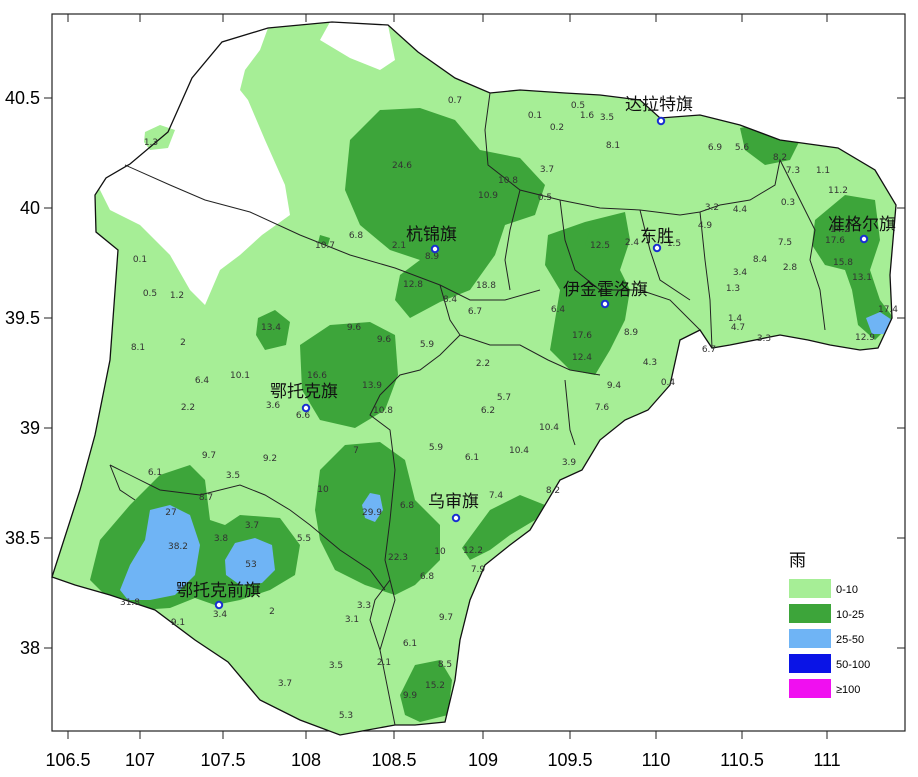 The image size is (918, 777). Describe the element at coordinates (431, 235) in the screenshot. I see `city-name-hangjin: 杭锦旗` at that location.